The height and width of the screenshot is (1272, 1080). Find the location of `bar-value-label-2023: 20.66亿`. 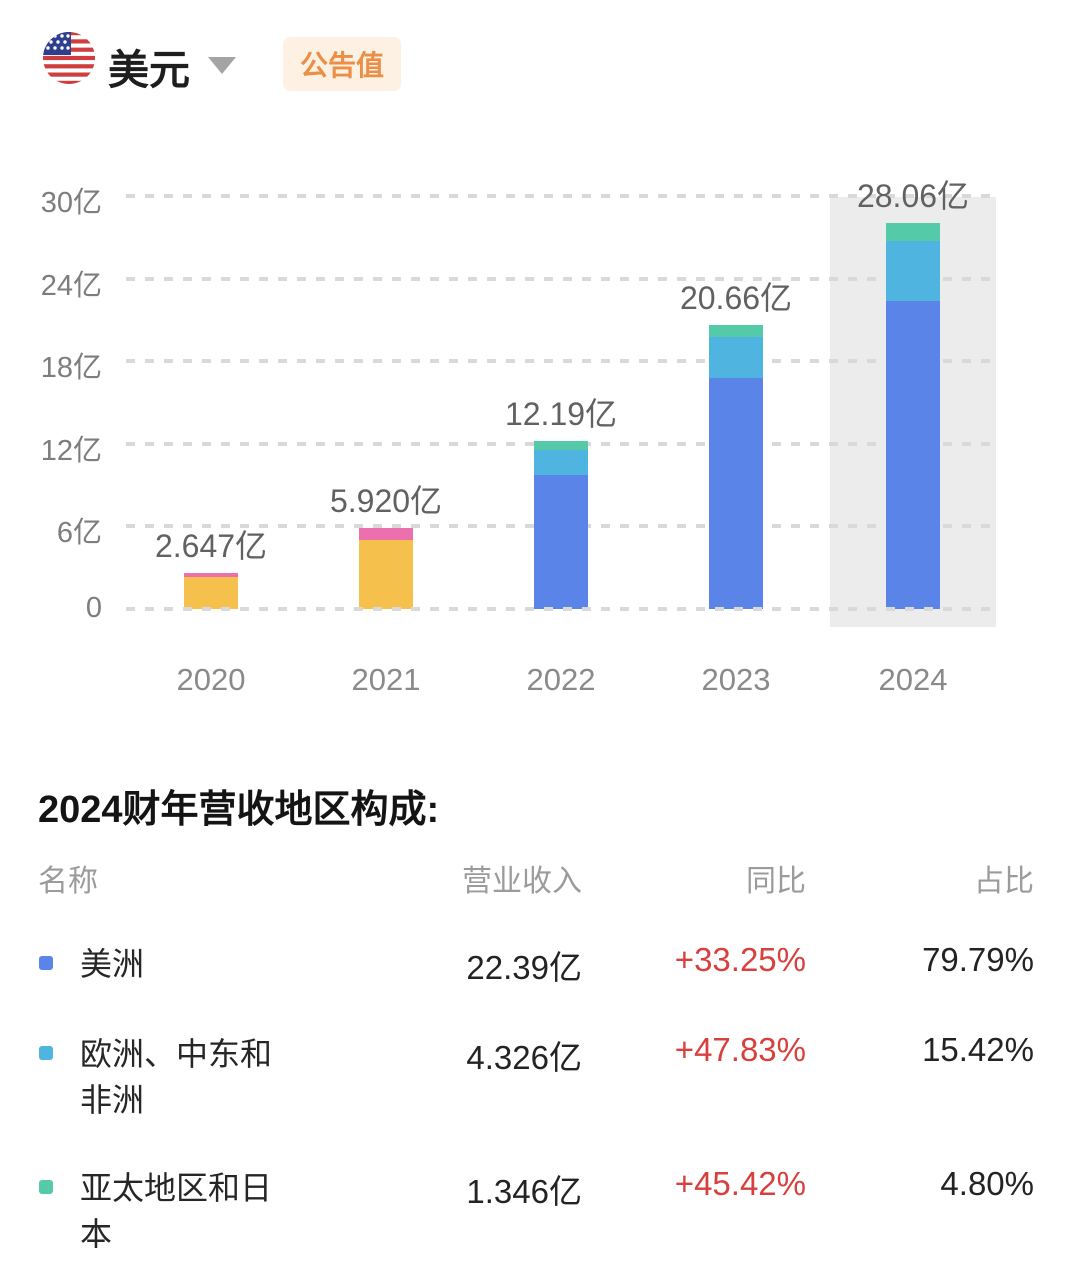

bar-value-label-2023: 20.66亿 is located at coordinates (736, 297).